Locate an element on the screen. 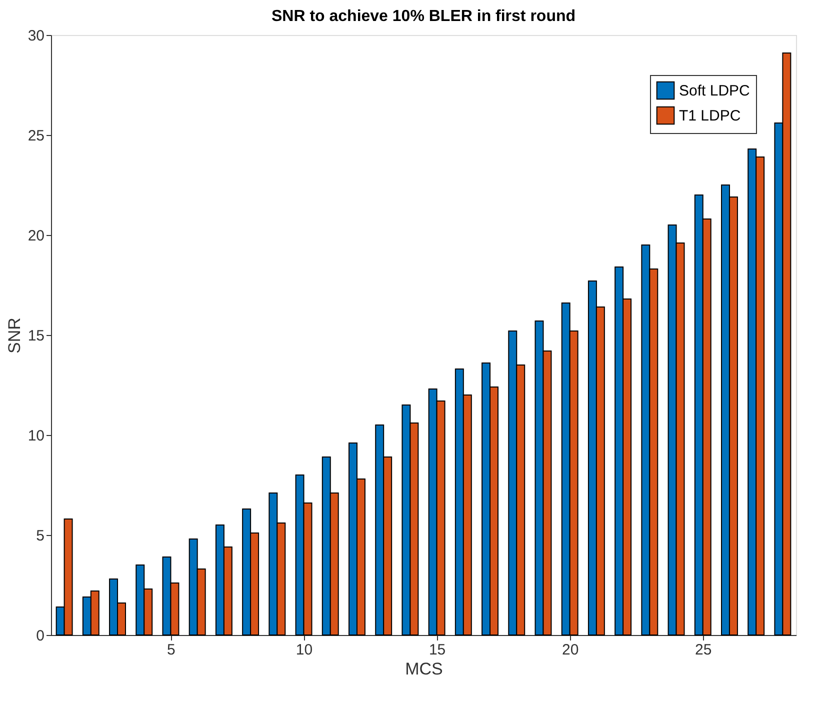 This screenshot has height=716, width=839. y-tick-label: 25 is located at coordinates (36, 136).